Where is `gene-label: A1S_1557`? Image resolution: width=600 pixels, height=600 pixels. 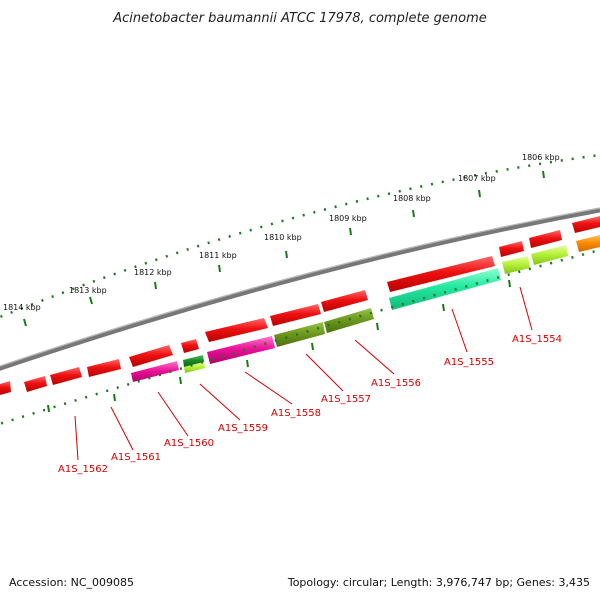
gene-label: A1S_1557 is located at coordinates (346, 399).